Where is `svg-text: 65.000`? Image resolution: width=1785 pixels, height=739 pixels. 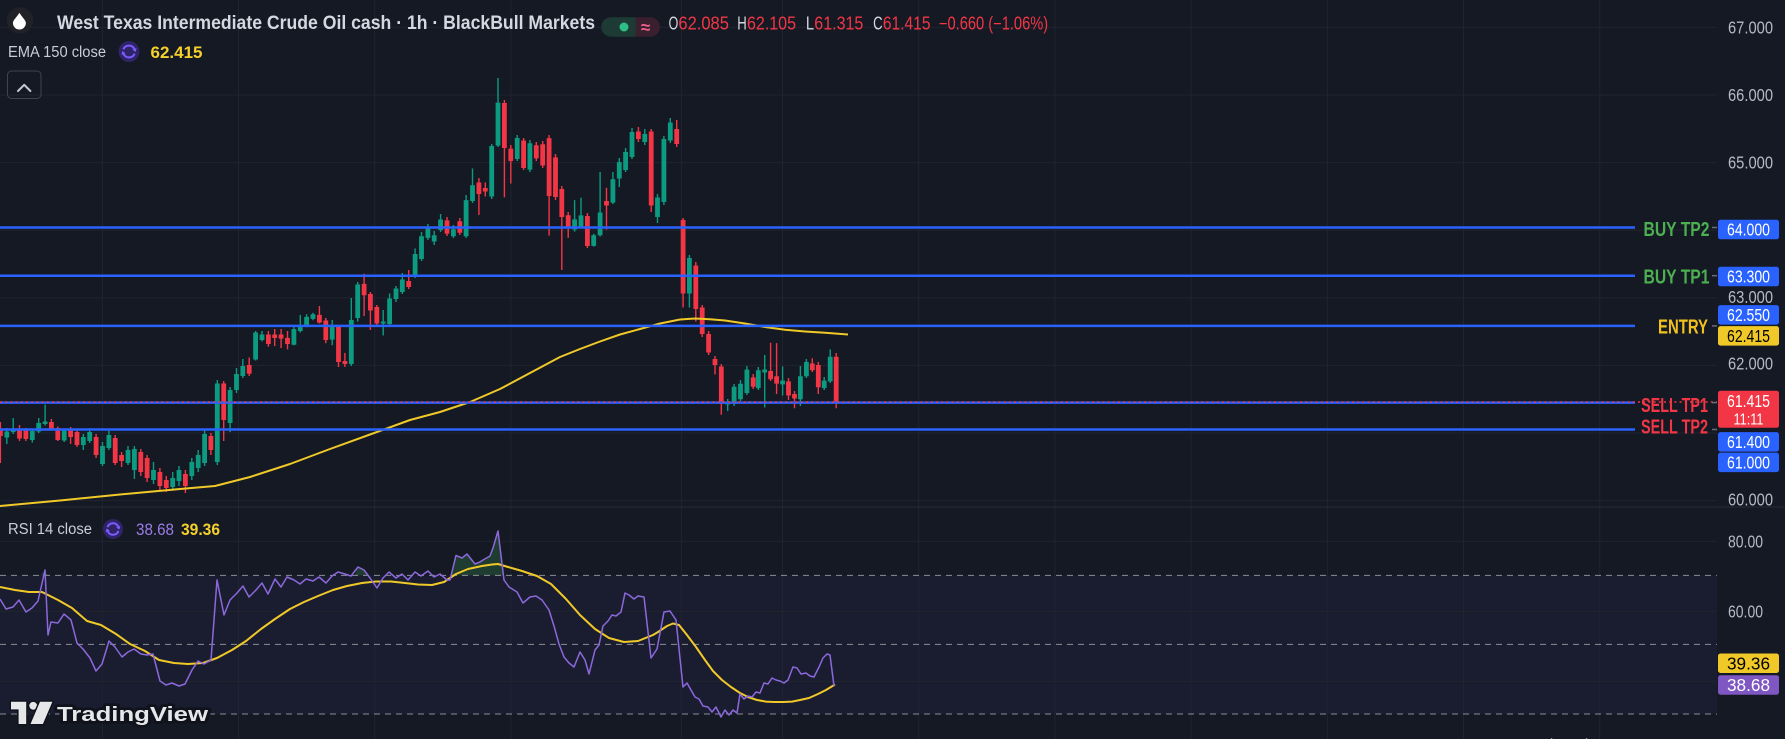
svg-text: 65.000 is located at coordinates (1750, 163).